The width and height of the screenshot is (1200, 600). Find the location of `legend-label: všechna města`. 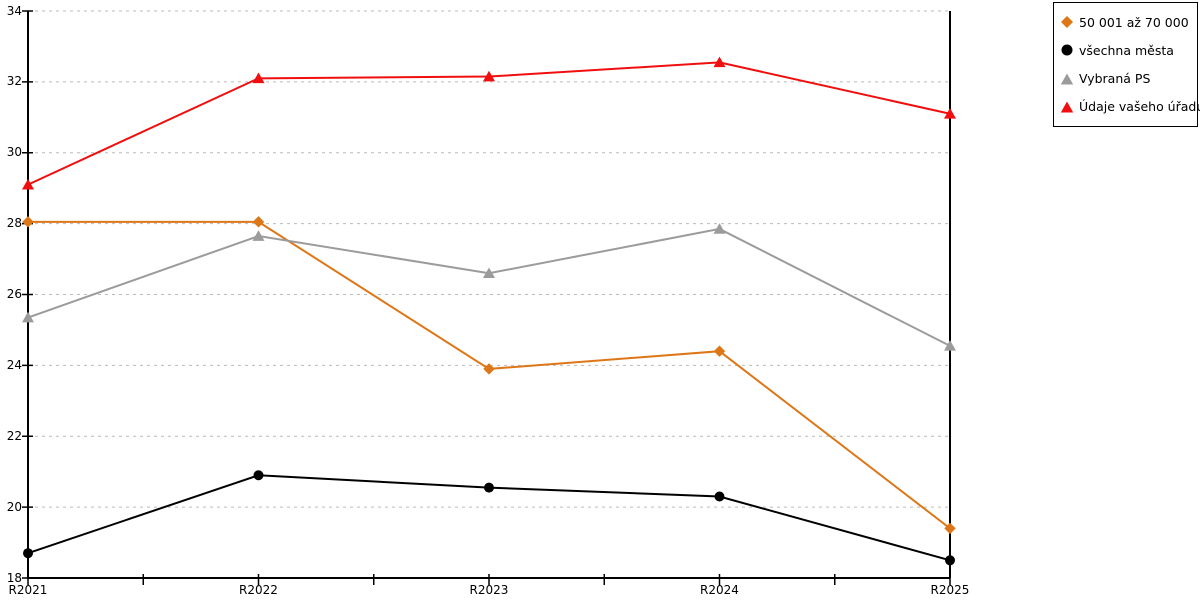

legend-label: všechna města is located at coordinates (1126, 50).